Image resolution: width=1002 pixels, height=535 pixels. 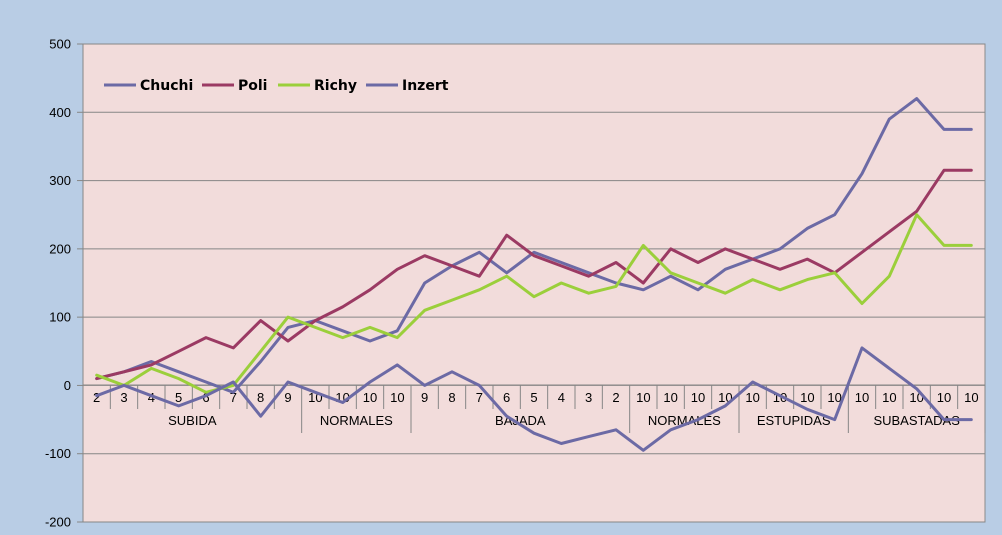 What do you see at coordinates (335, 86) in the screenshot?
I see `legend-label-richy: Richy` at bounding box center [335, 86].